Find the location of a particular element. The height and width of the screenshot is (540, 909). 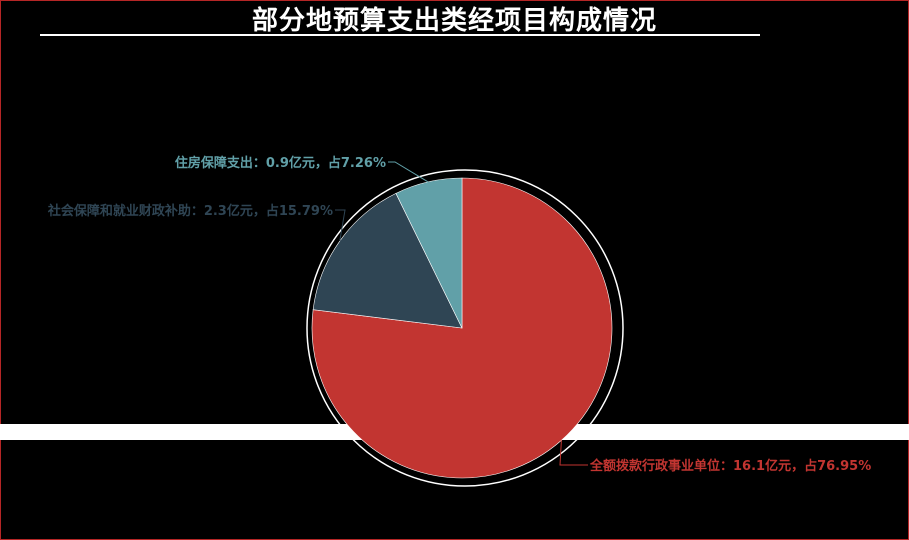

title-underline is located at coordinates (400, 35).